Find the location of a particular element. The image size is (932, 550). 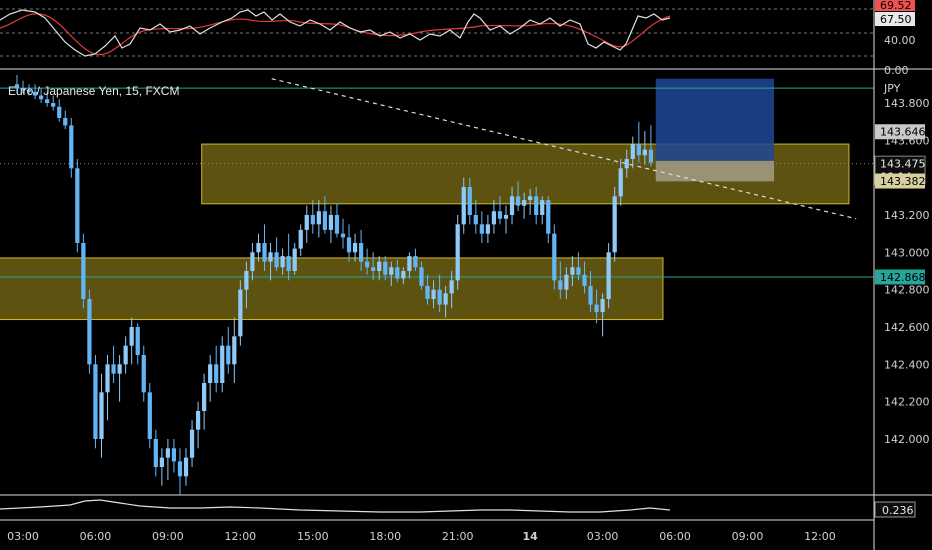

time-tick-label: 18:00 is located at coordinates (385, 536).